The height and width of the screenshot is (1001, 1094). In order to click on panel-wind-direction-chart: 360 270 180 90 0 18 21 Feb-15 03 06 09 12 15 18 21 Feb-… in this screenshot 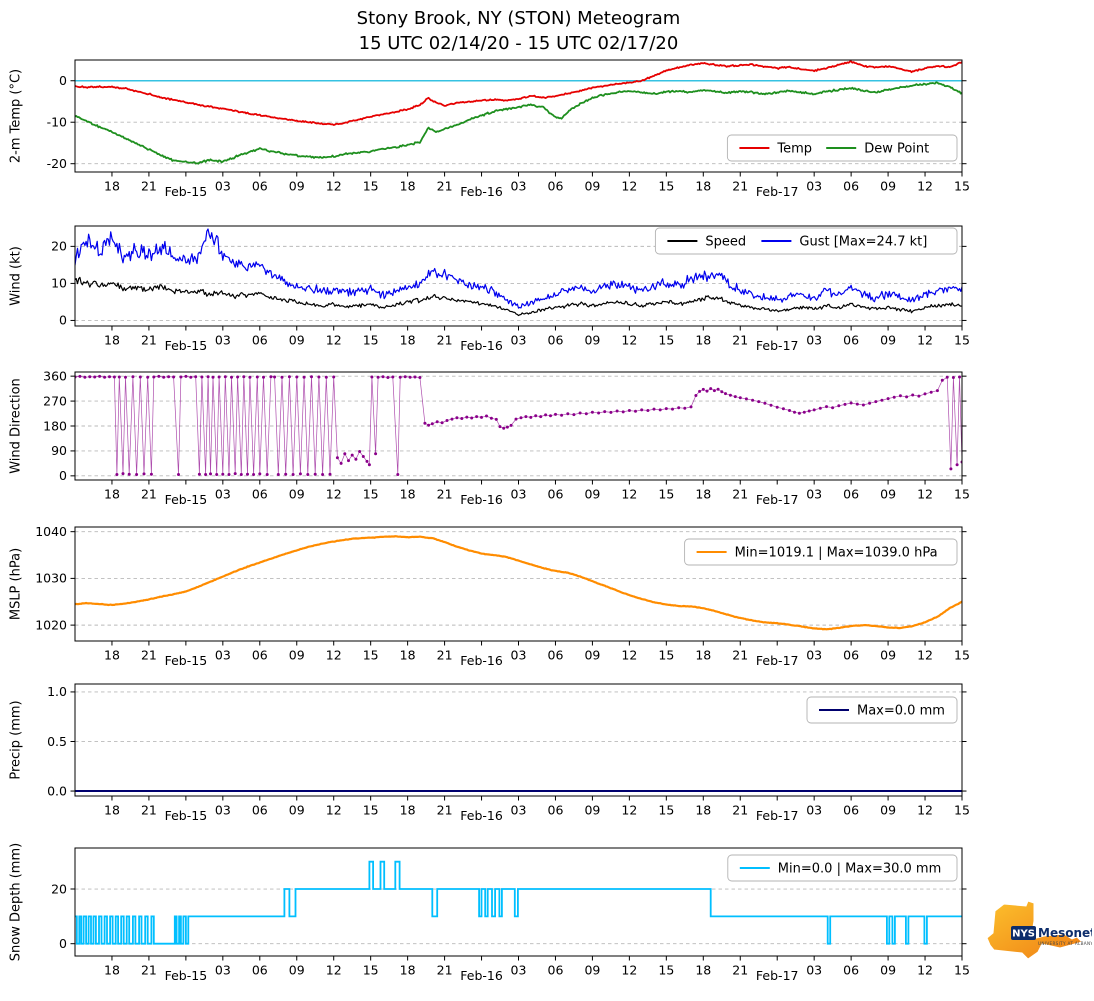, I will do `click(506, 437)`.